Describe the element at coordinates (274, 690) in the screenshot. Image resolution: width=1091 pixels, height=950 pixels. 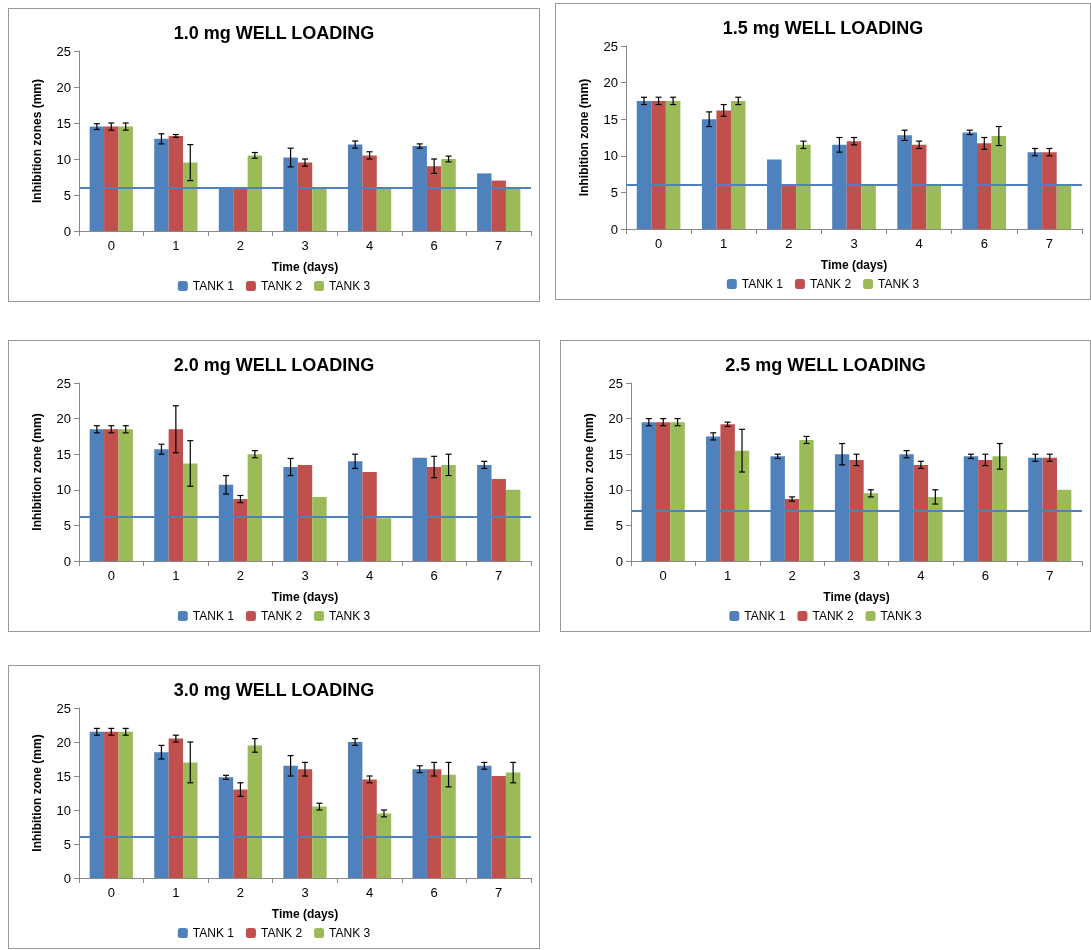
I see `chart-title: 3.0 mg WELL LOADING` at that location.